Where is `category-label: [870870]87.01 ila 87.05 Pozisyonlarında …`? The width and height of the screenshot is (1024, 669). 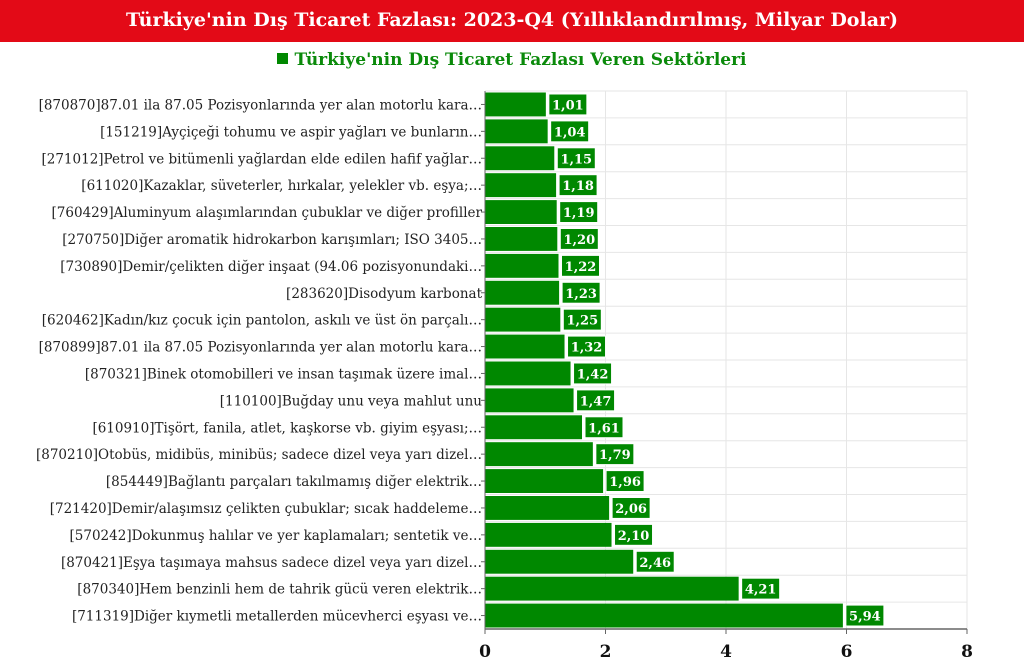 category-label: [870870]87.01 ila 87.05 Pozisyonlarında … is located at coordinates (260, 105).